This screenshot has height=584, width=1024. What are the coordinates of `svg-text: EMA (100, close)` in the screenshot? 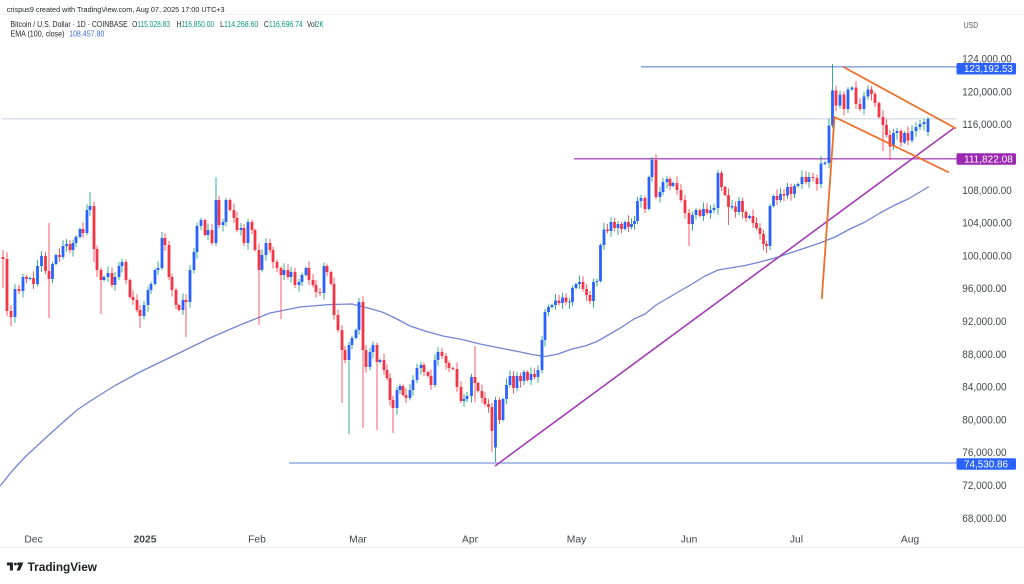 It's located at (38, 33).